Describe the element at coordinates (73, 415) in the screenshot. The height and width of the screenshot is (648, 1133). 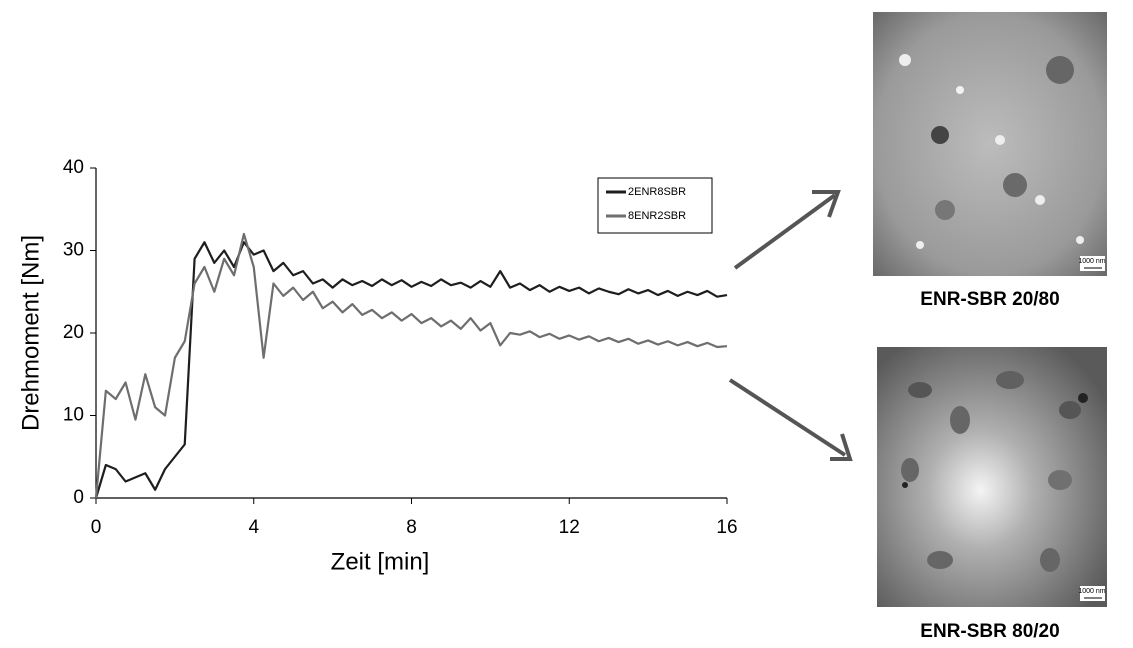
I see `y-tick-label: 10` at that location.